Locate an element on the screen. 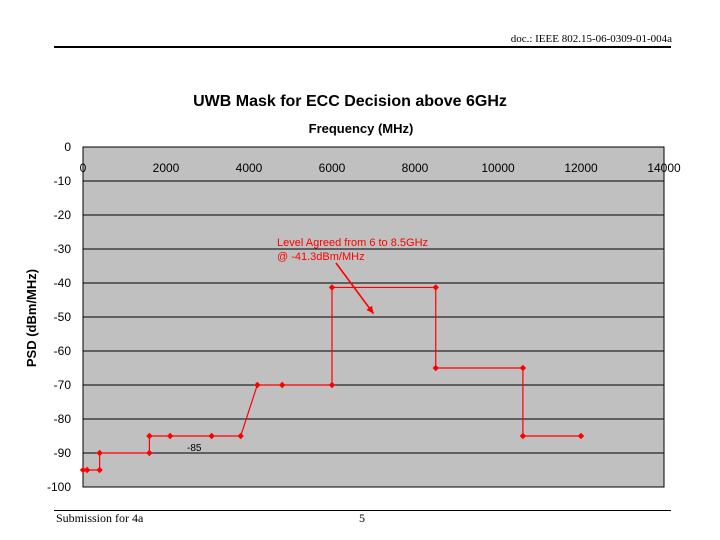 This screenshot has height=540, width=720. y-tick-label: -70 is located at coordinates (63, 385).